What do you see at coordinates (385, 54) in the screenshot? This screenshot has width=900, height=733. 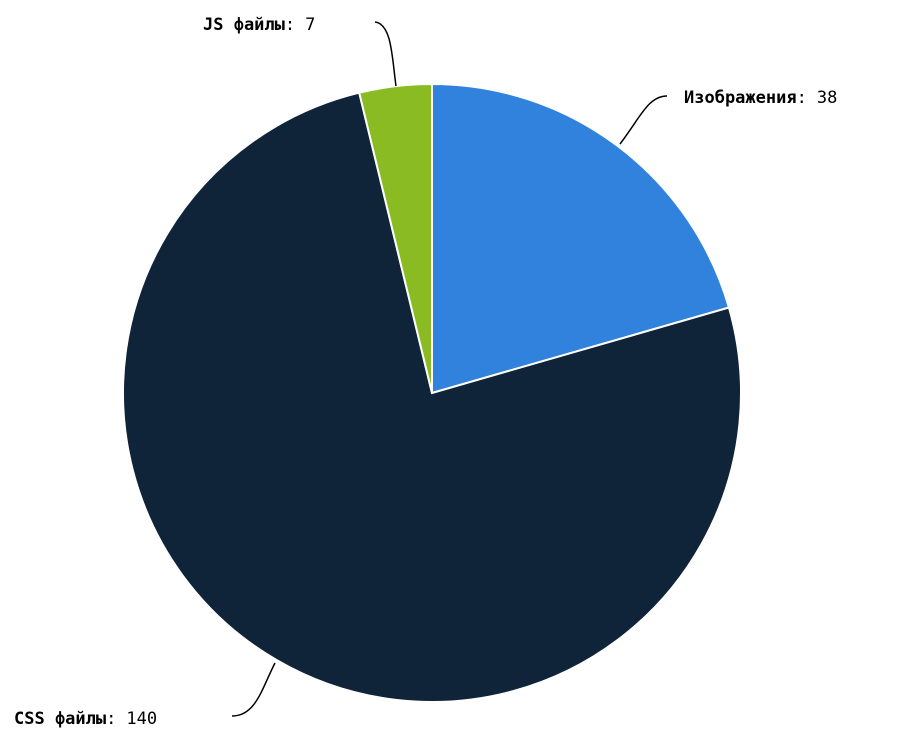 I see `leader-line-js` at bounding box center [385, 54].